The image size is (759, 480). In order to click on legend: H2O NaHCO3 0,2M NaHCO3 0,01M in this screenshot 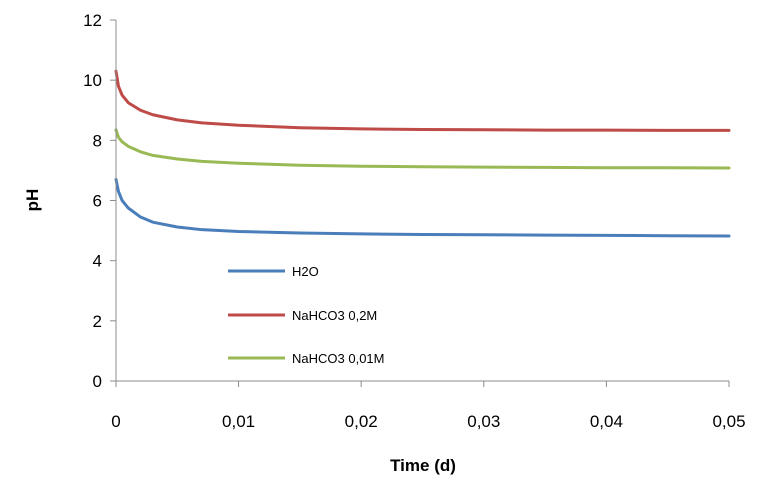, I will do `click(306, 315)`.